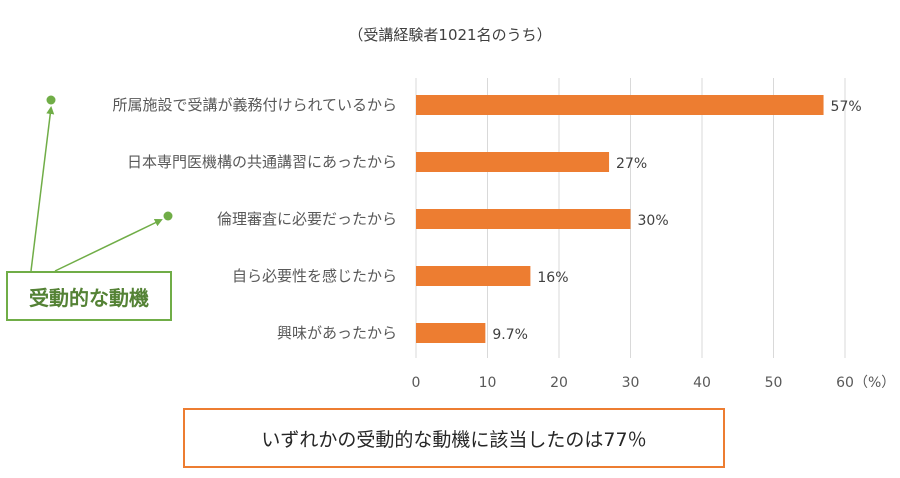  Describe the element at coordinates (702, 383) in the screenshot. I see `x-tick-label: 40` at that location.